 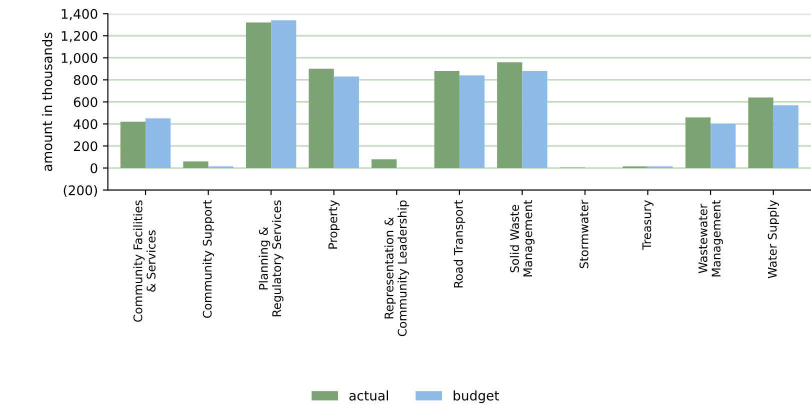 I want to click on y-axis-title: amount in thousands, so click(x=47, y=102).